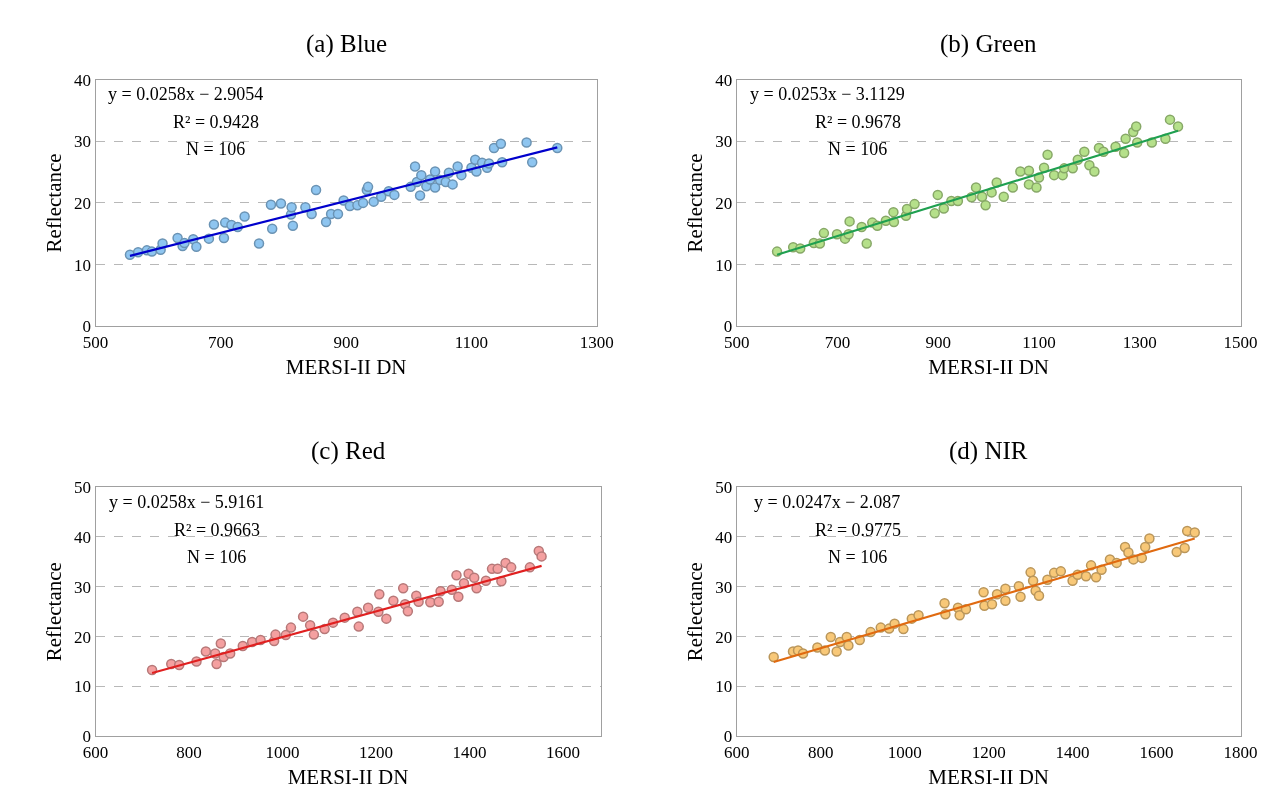 The height and width of the screenshot is (812, 1280). Describe the element at coordinates (827, 502) in the screenshot. I see `annotation: y = 0.0247x − 2.087` at that location.